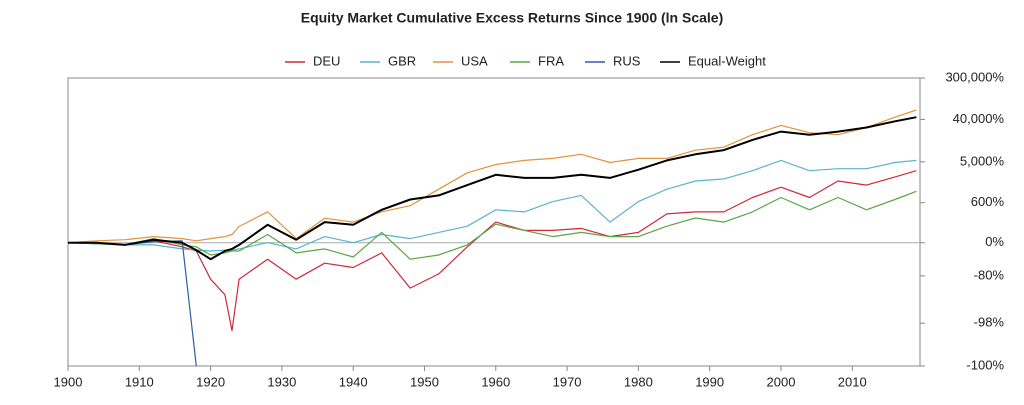 The width and height of the screenshot is (1024, 405). I want to click on x-tick-label: 1990, so click(709, 381).